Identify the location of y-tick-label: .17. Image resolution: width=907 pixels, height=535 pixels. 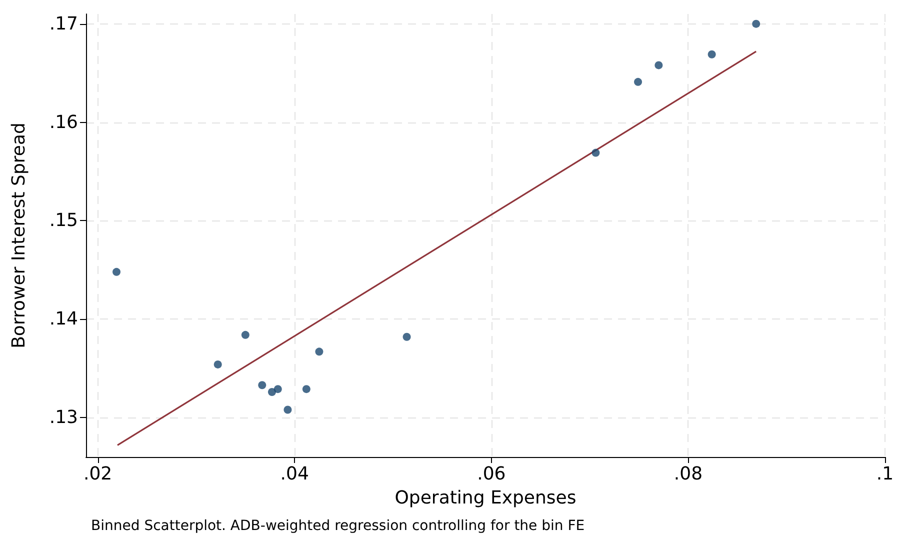
(63, 23).